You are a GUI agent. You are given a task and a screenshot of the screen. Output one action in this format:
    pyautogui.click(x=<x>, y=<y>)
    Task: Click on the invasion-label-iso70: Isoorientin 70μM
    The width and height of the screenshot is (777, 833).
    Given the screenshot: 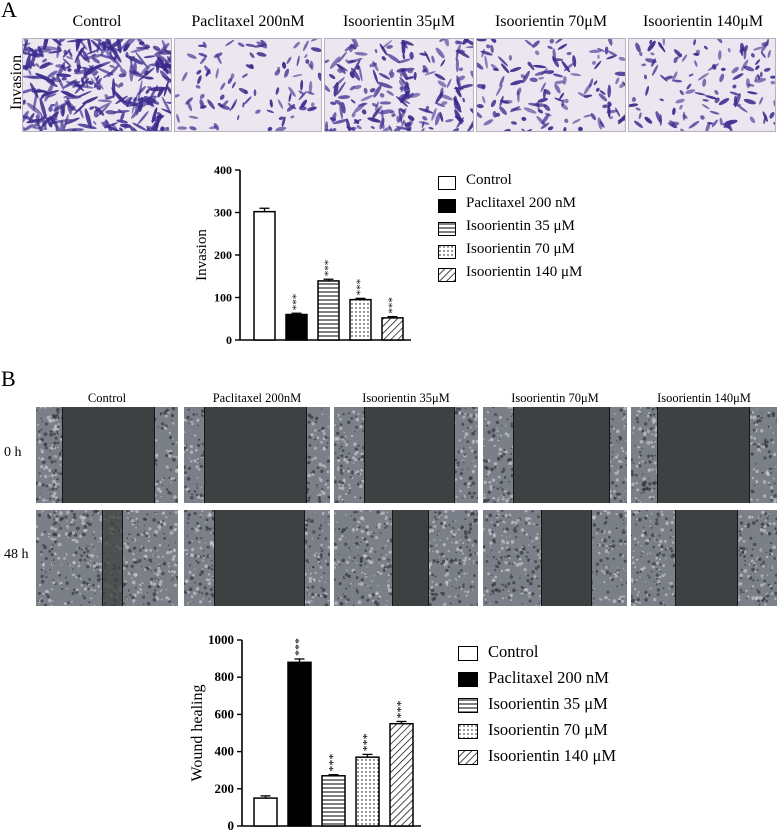 What is the action you would take?
    pyautogui.click(x=551, y=21)
    